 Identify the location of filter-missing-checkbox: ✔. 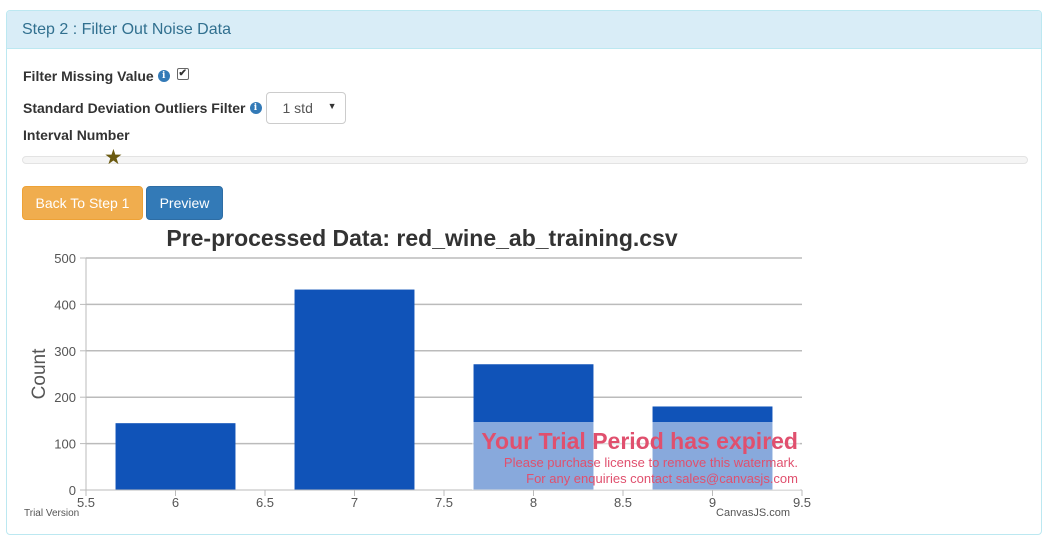
(182, 74).